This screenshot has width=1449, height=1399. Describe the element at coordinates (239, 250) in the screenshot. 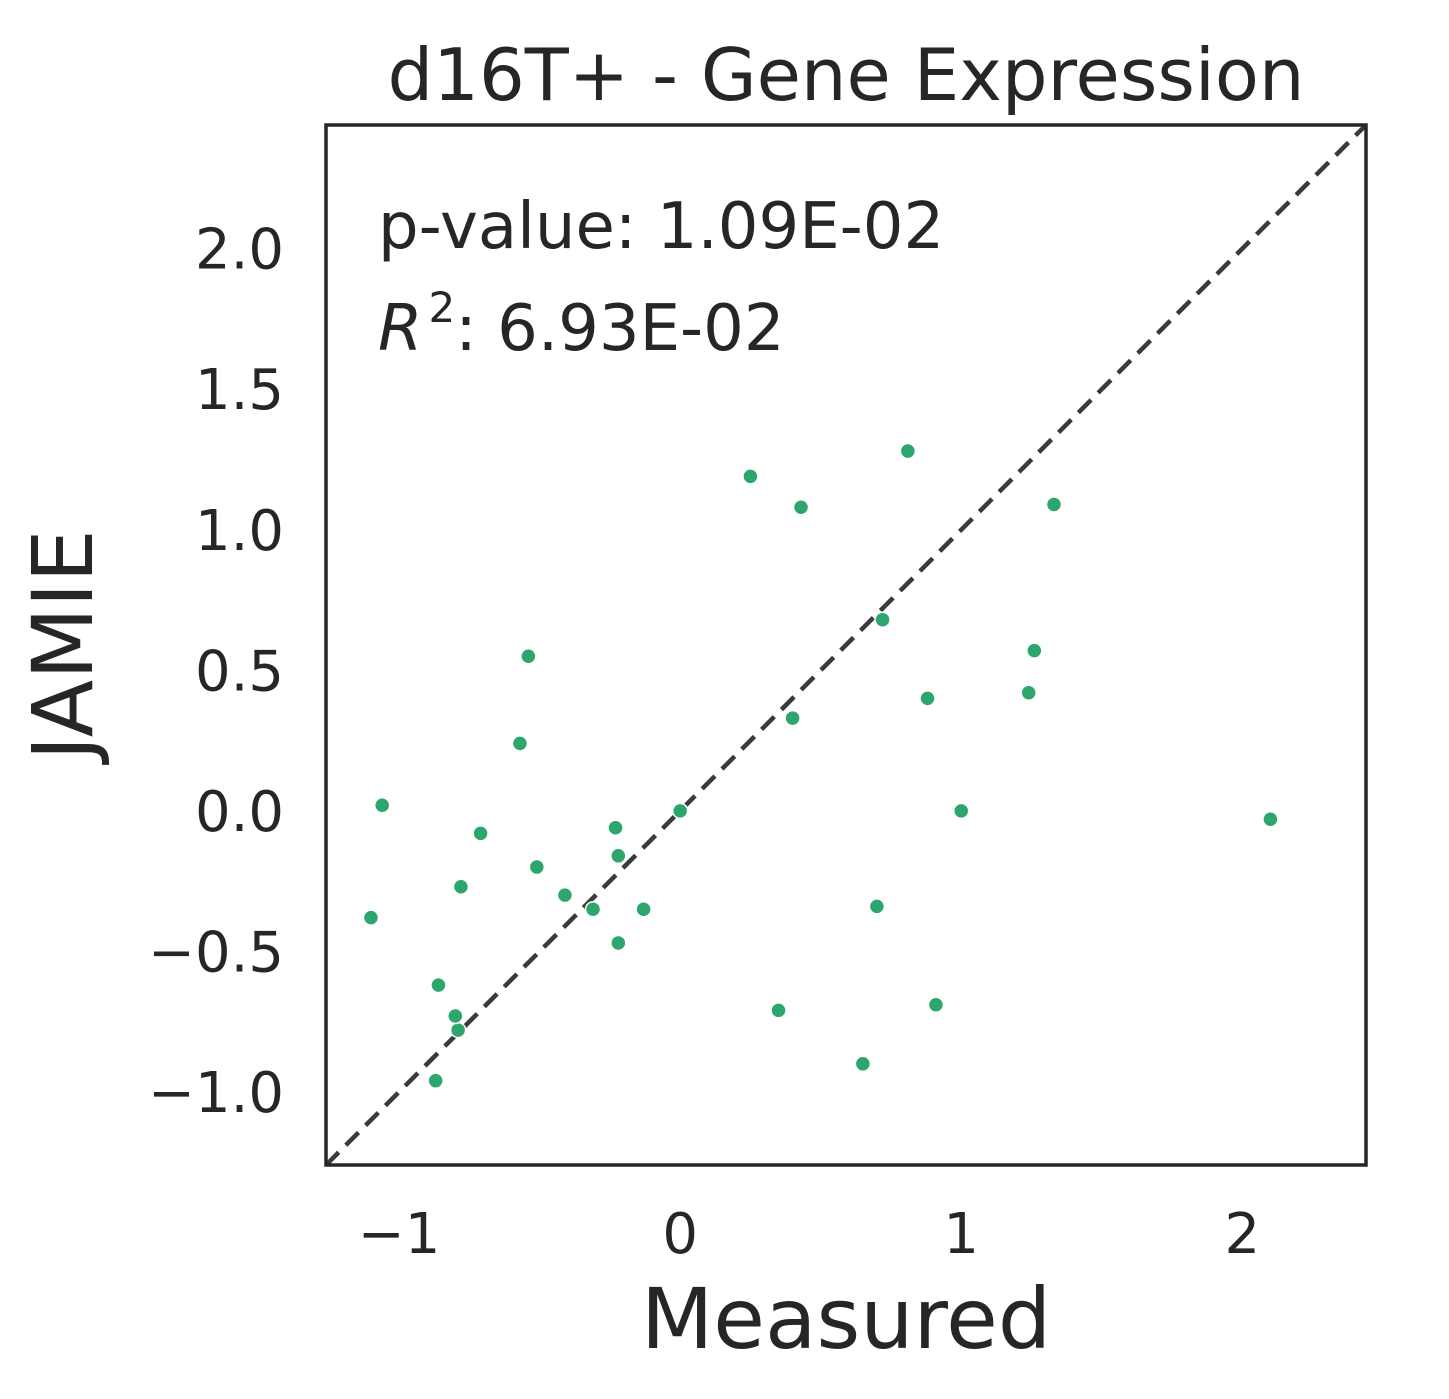

I see `y-tick-label: 2.0` at that location.